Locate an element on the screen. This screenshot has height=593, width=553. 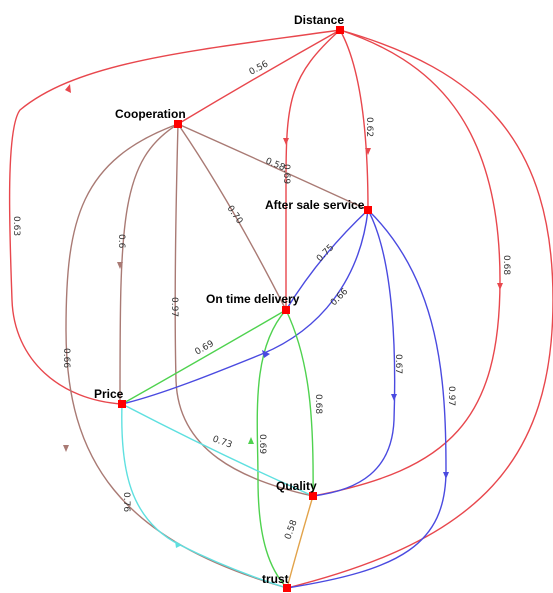
edge-label-ontime-price: 0.69 is located at coordinates (205, 348).